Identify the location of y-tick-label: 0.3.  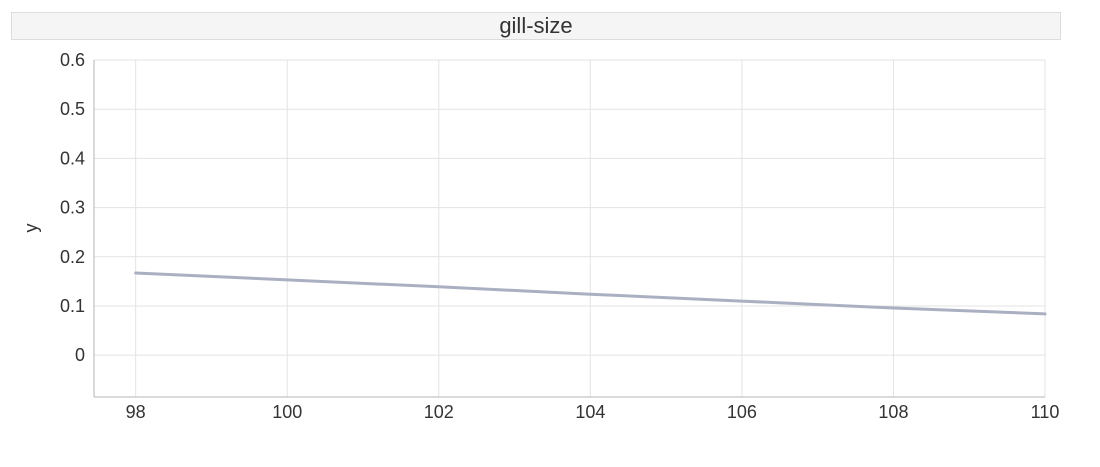
(72, 208).